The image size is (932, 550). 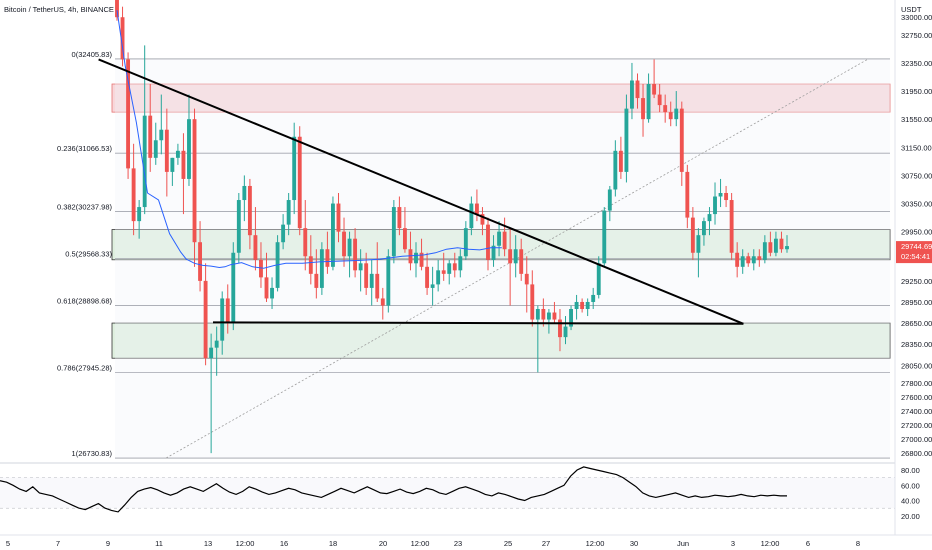 What do you see at coordinates (916, 411) in the screenshot?
I see `price-tick-label: 27400.00` at bounding box center [916, 411].